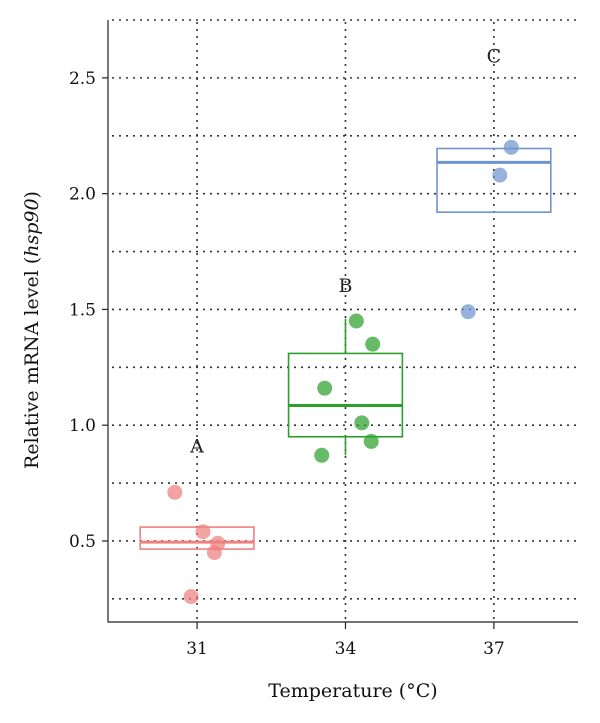  What do you see at coordinates (352, 691) in the screenshot?
I see `x-axis-title: Temperature (°C)` at bounding box center [352, 691].